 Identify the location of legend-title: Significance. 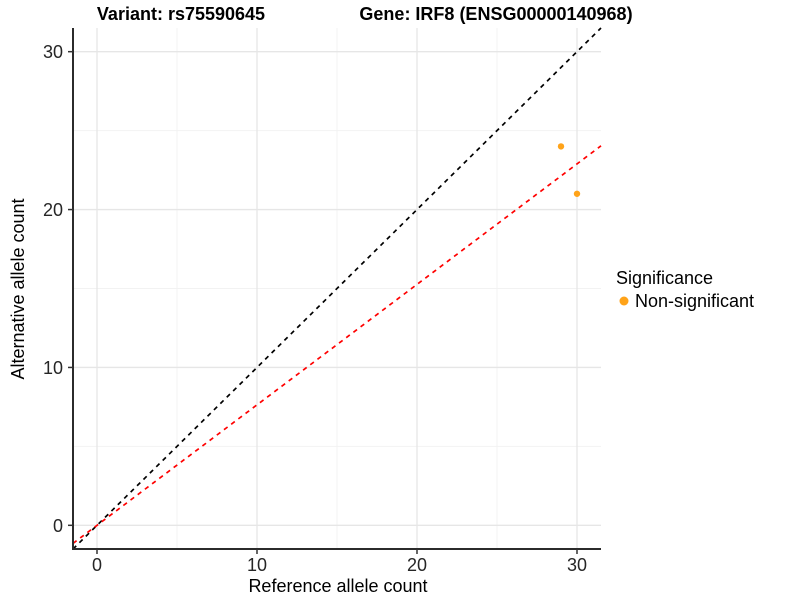
(664, 278).